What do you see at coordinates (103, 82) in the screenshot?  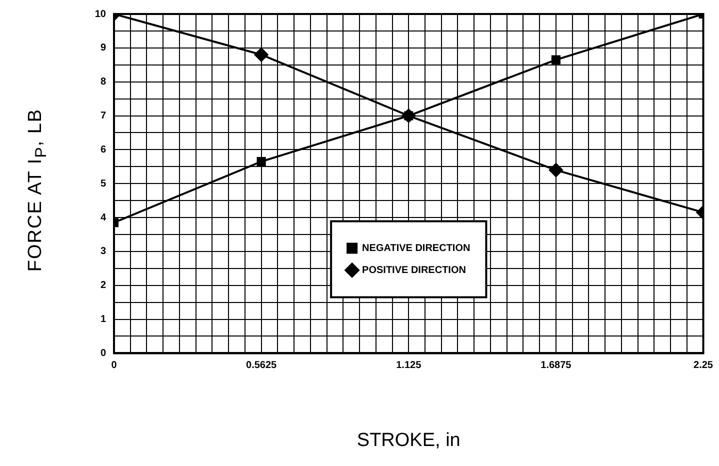 I see `y-tick-label: 8` at bounding box center [103, 82].